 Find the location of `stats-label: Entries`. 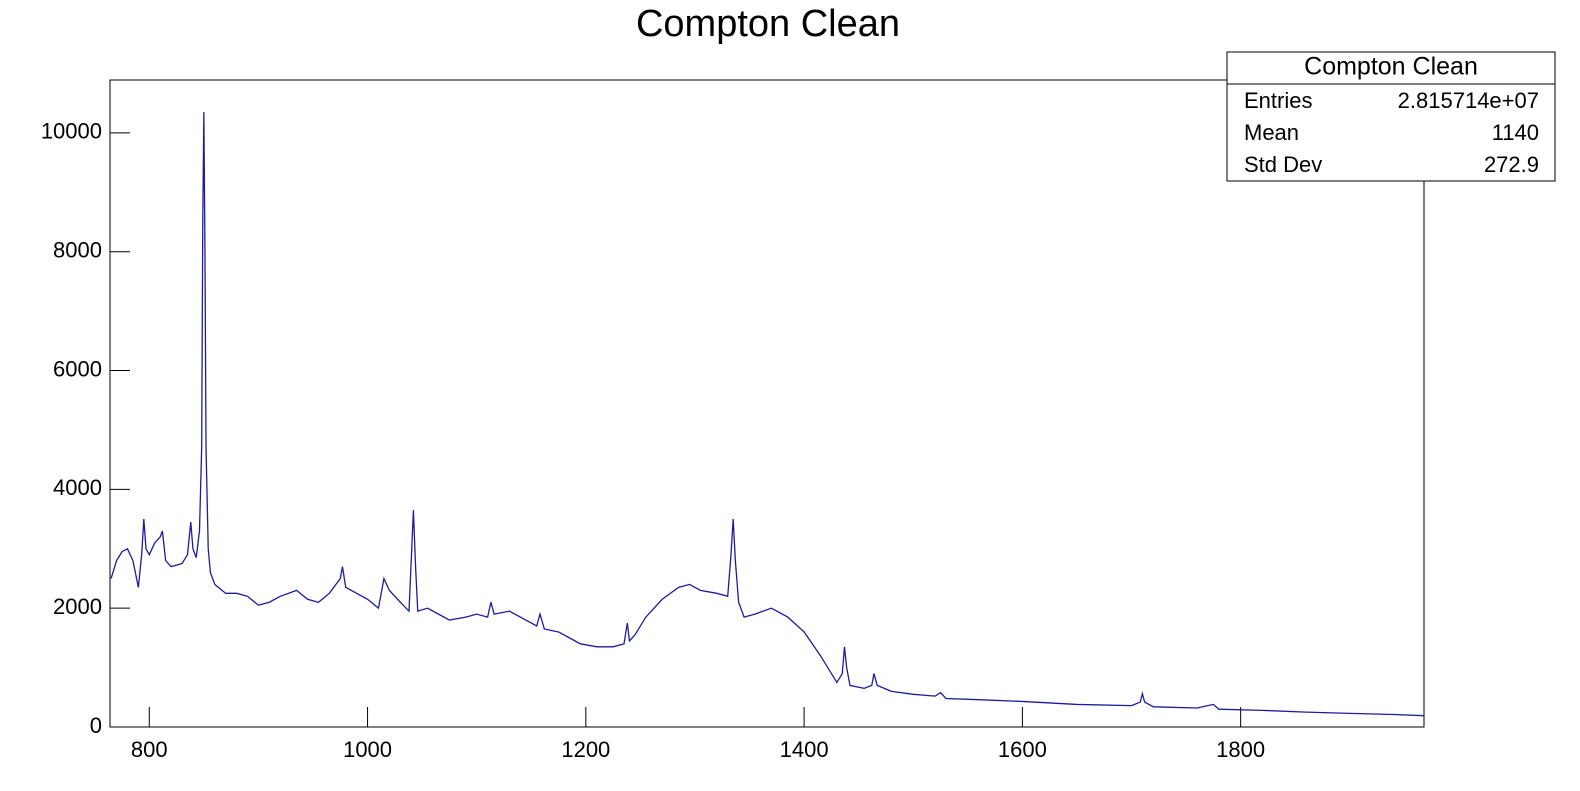

stats-label: Entries is located at coordinates (1278, 100).